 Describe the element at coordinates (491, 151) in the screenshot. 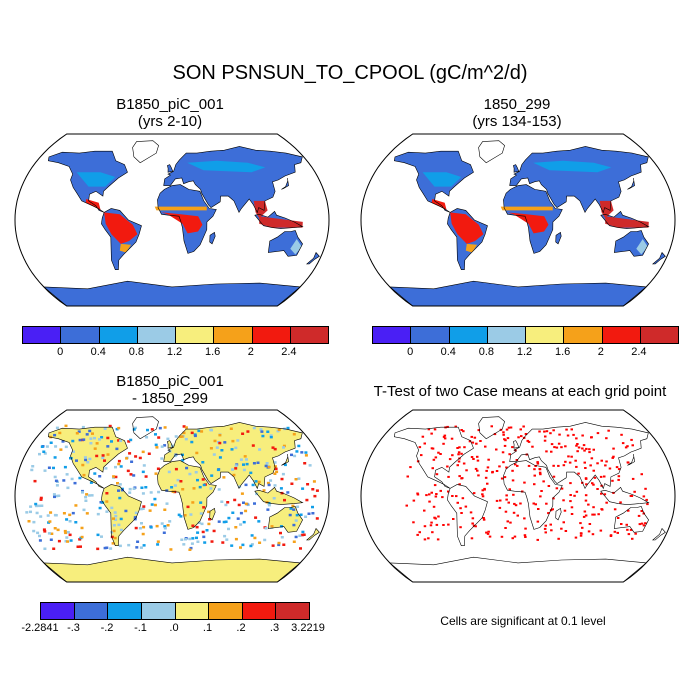

I see `landmass-greenland` at that location.